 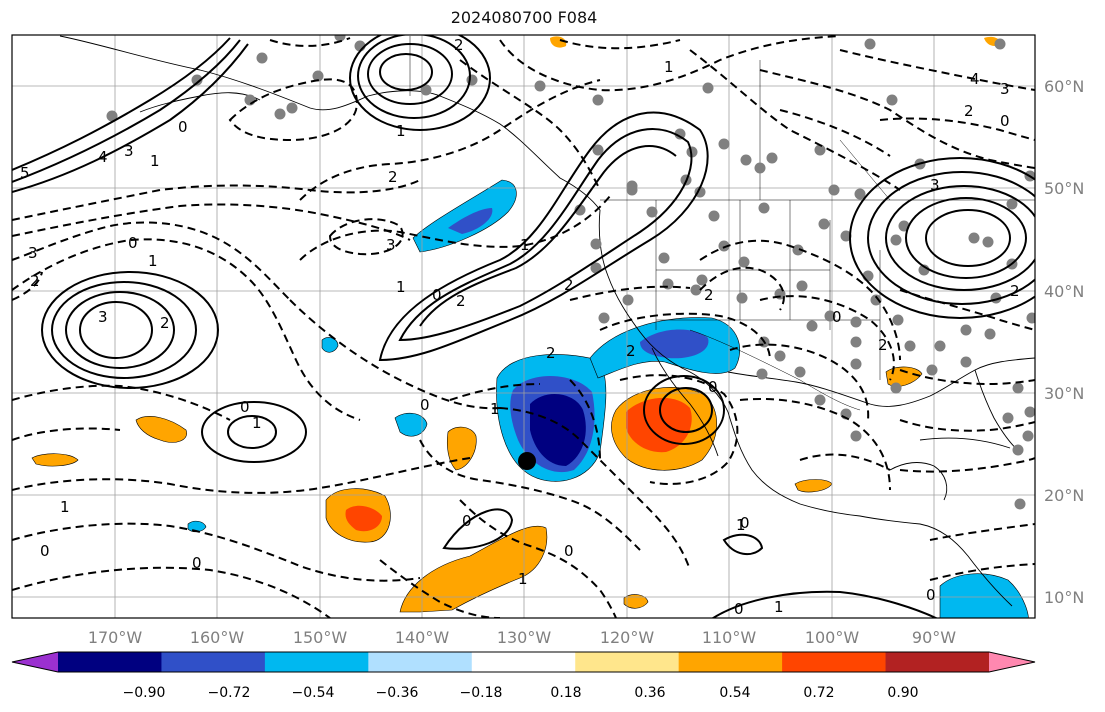 I want to click on label-0-south-c: 0, so click(x=467, y=521).